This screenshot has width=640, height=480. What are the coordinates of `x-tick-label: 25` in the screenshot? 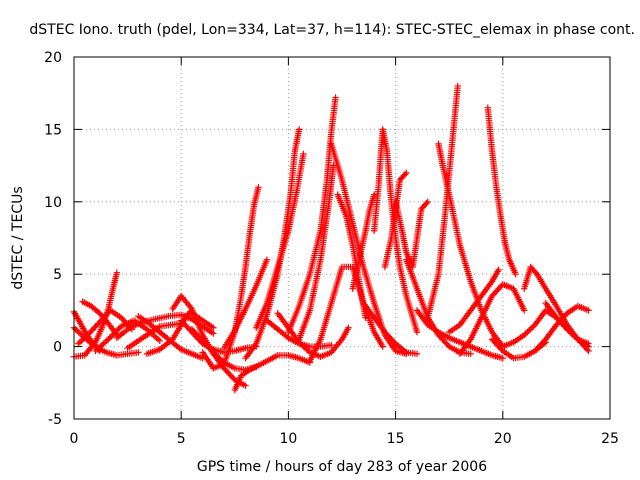 It's located at (610, 439).